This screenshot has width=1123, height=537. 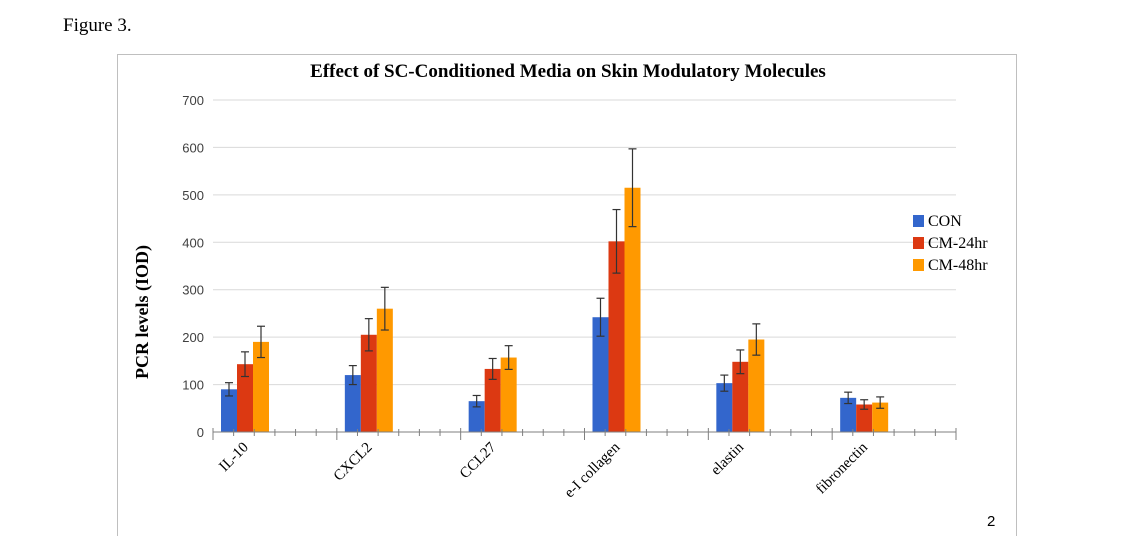 I want to click on y-tick-label: 700, so click(x=193, y=100).